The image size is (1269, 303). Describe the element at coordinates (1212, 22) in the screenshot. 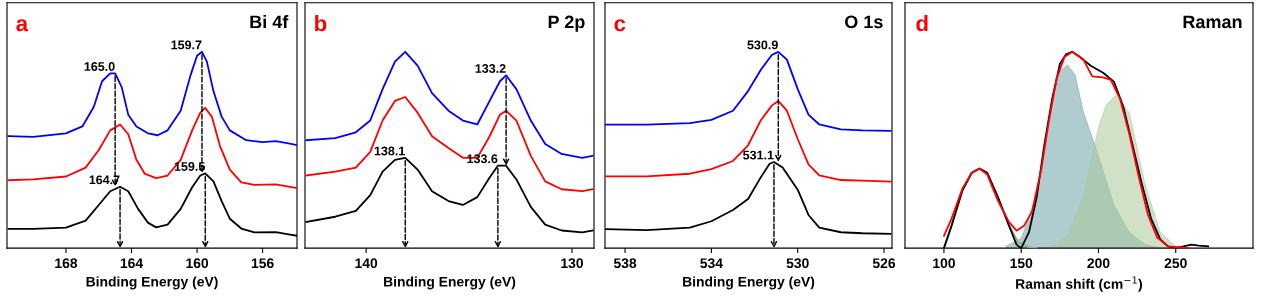

I see `chart-title: Raman` at that location.